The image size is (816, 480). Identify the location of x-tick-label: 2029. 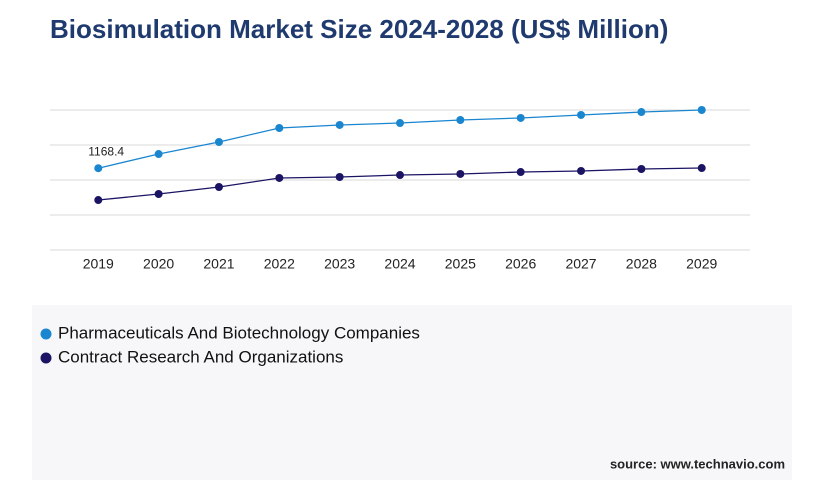
(701, 264).